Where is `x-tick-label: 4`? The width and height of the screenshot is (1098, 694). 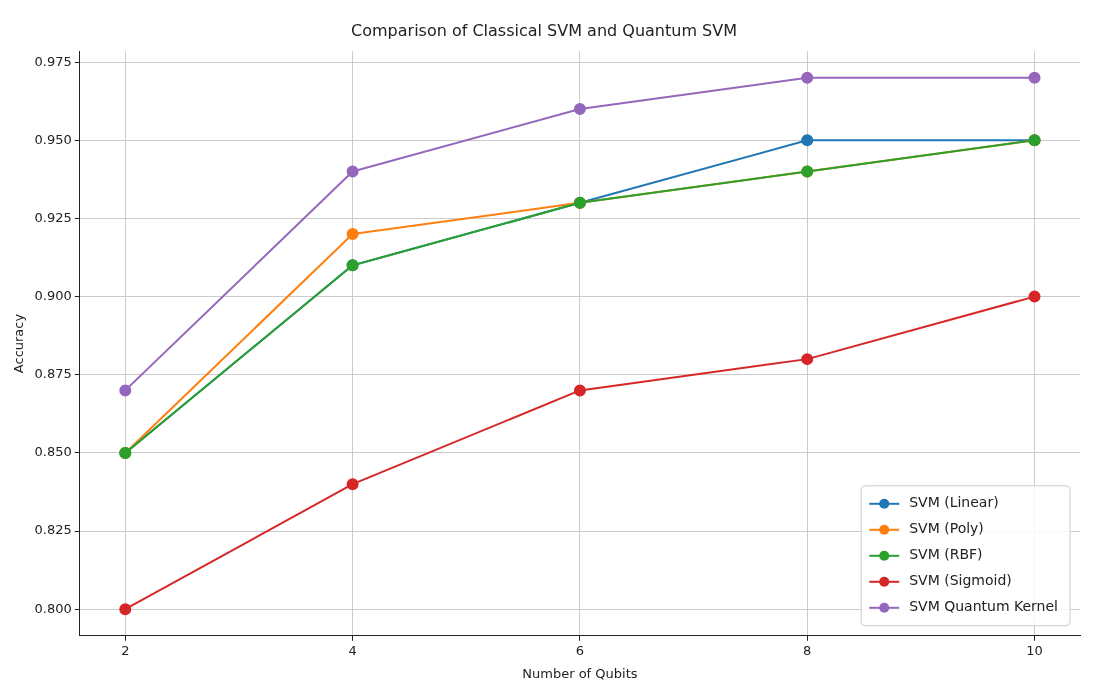
x-tick-label: 4 is located at coordinates (352, 650).